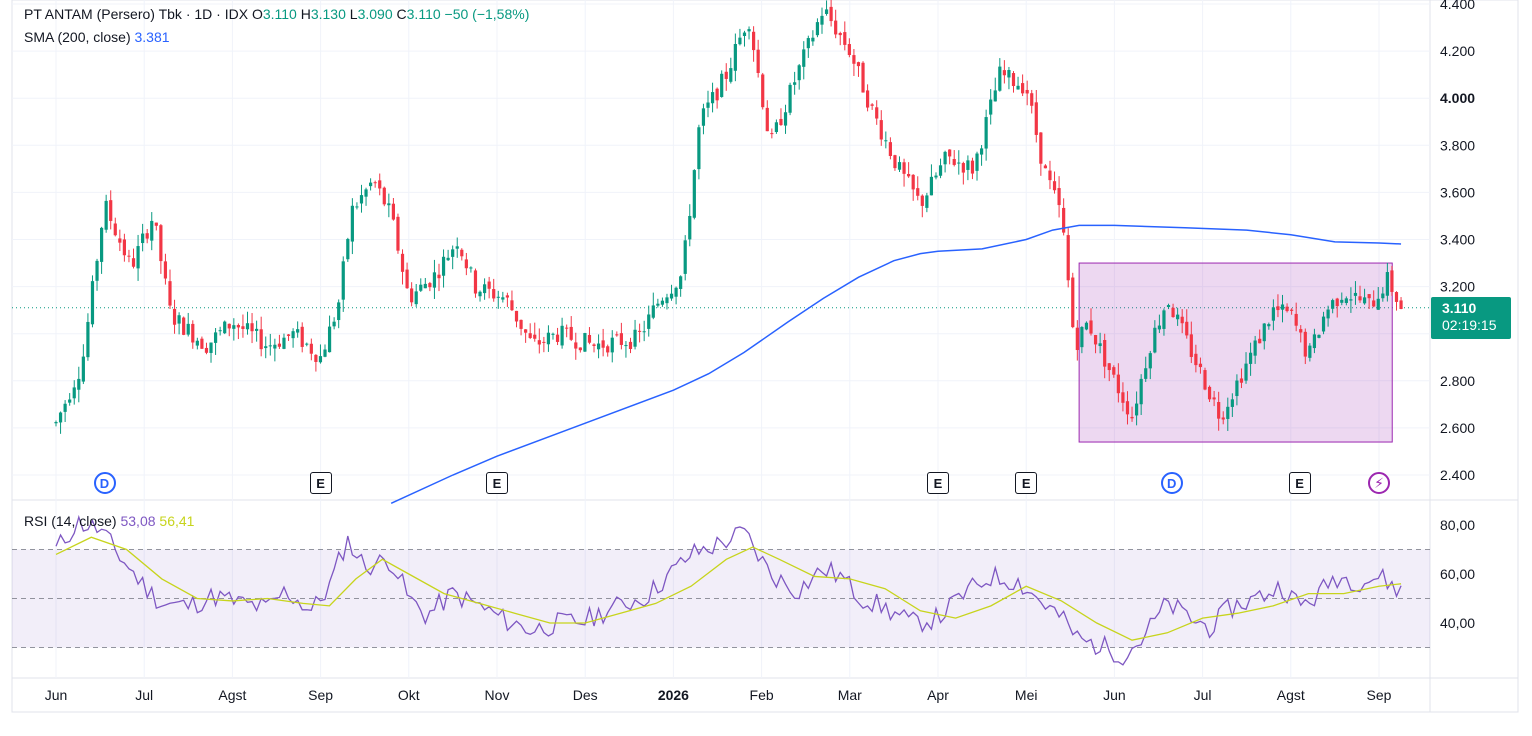  What do you see at coordinates (1471, 318) in the screenshot?
I see `last-price-badge: 3.110 02:19:15` at bounding box center [1471, 318].